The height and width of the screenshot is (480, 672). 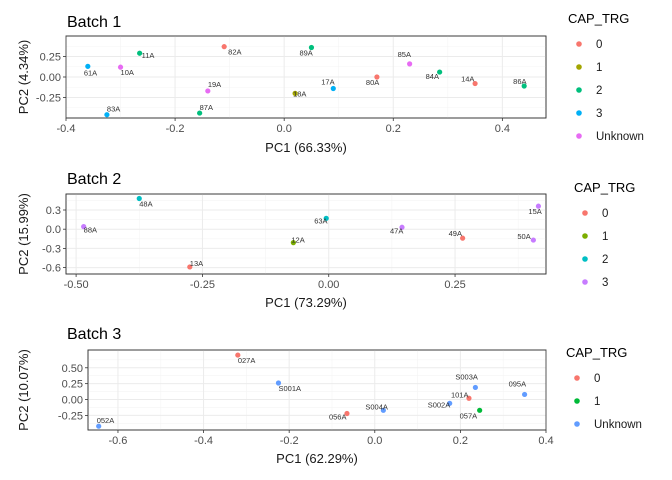 I want to click on legend: CAP_TRG 0 1 2 3 Unknown, so click(x=606, y=77).